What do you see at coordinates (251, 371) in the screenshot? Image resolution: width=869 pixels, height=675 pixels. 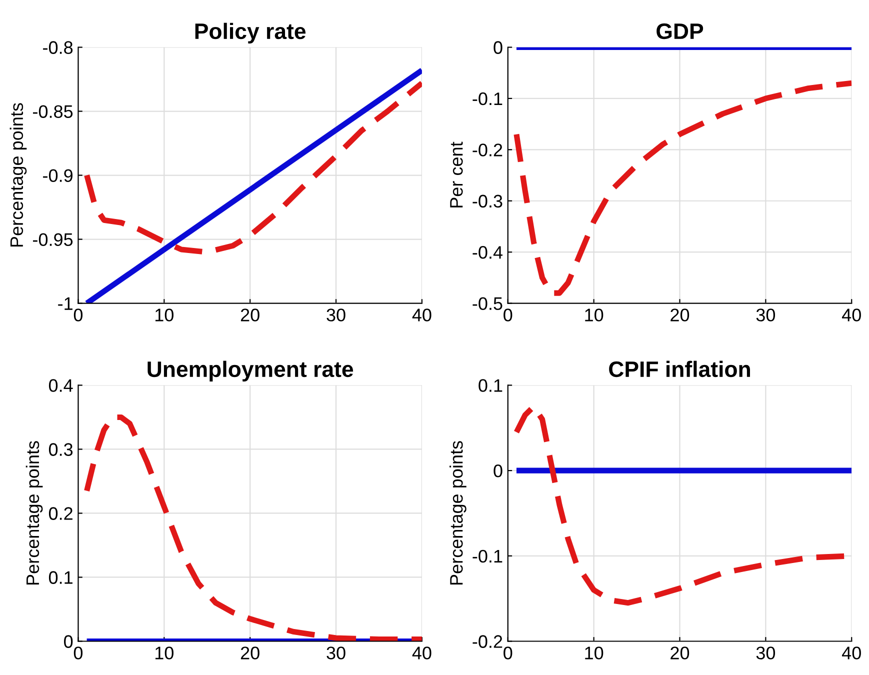 I see `chart-title: Unemployment rate` at bounding box center [251, 371].